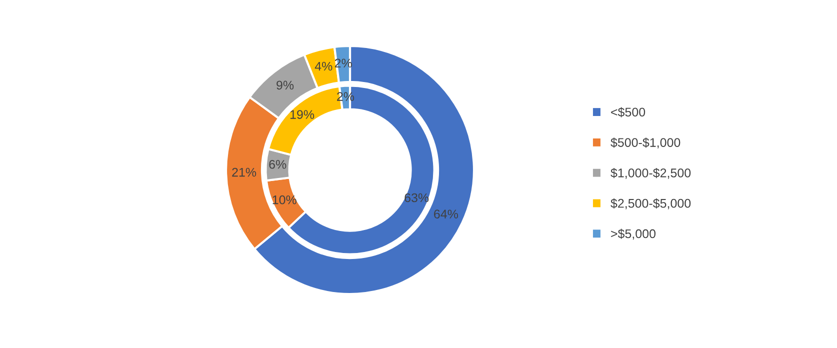  Describe the element at coordinates (285, 85) in the screenshot. I see `data-label: 9%` at that location.